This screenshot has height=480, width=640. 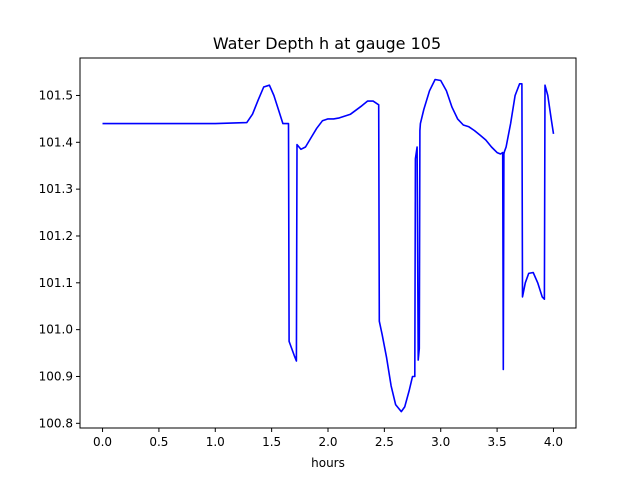 What do you see at coordinates (384, 442) in the screenshot?
I see `x-tick-label: 2.5` at bounding box center [384, 442].